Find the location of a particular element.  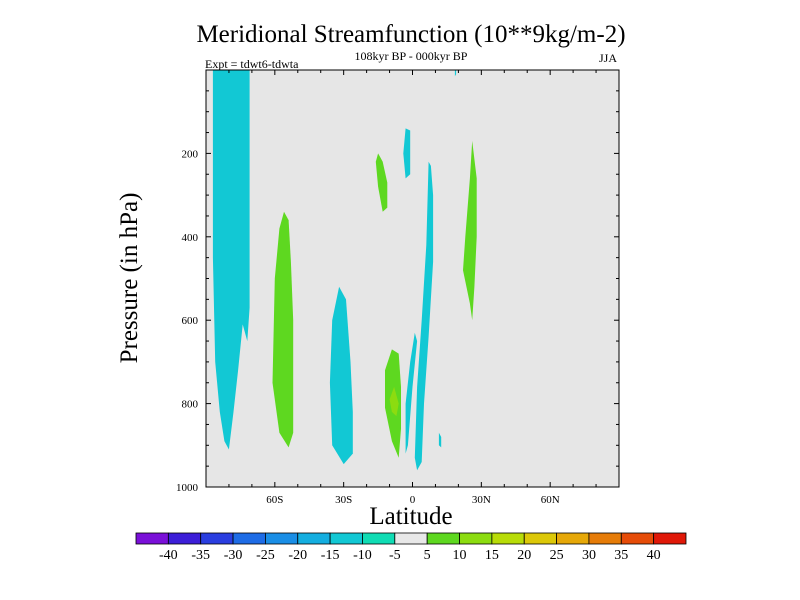

x-tick-label: 30S is located at coordinates (343, 500).